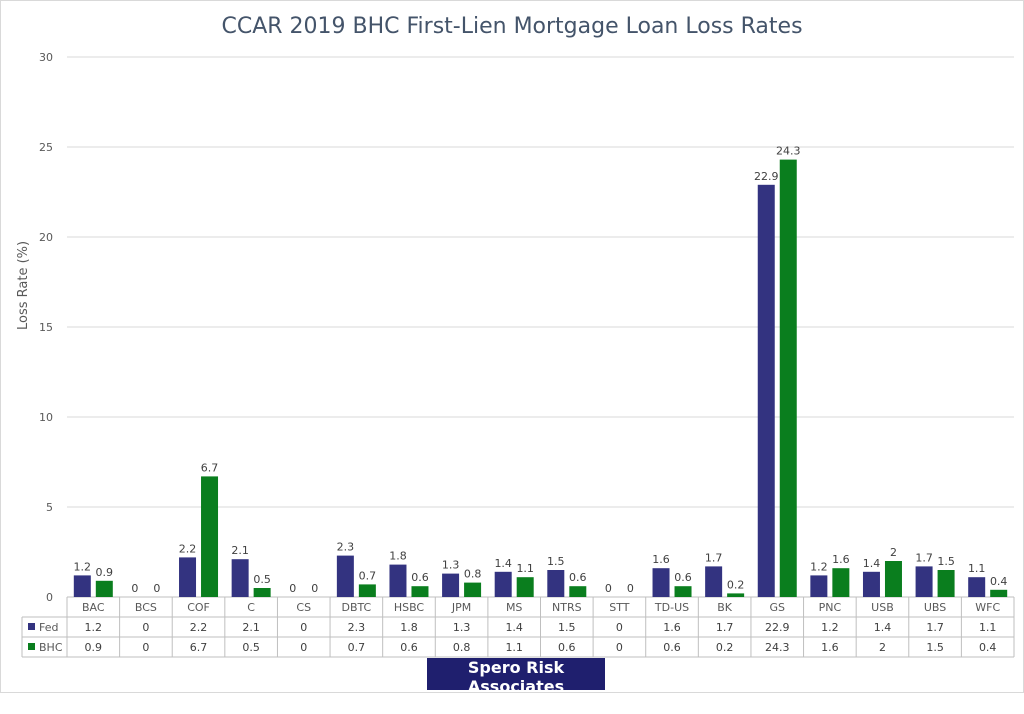 Image resolution: width=1024 pixels, height=714 pixels. Describe the element at coordinates (94, 647) in the screenshot. I see `table-value: 0.9` at that location.